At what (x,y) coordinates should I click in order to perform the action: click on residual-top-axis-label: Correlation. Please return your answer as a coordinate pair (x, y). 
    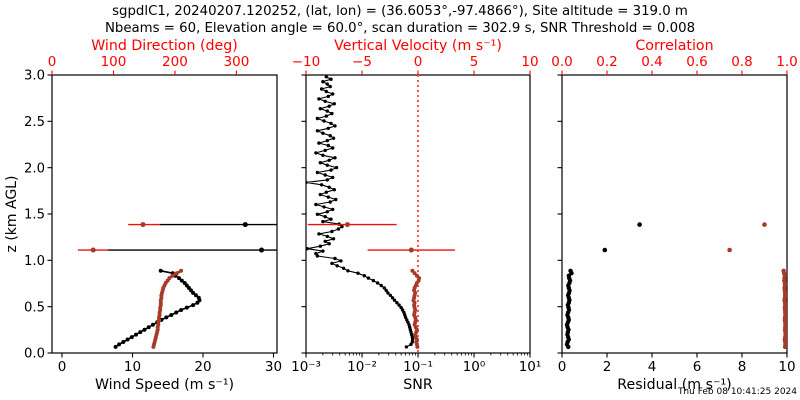
    Looking at the image, I should click on (674, 46).